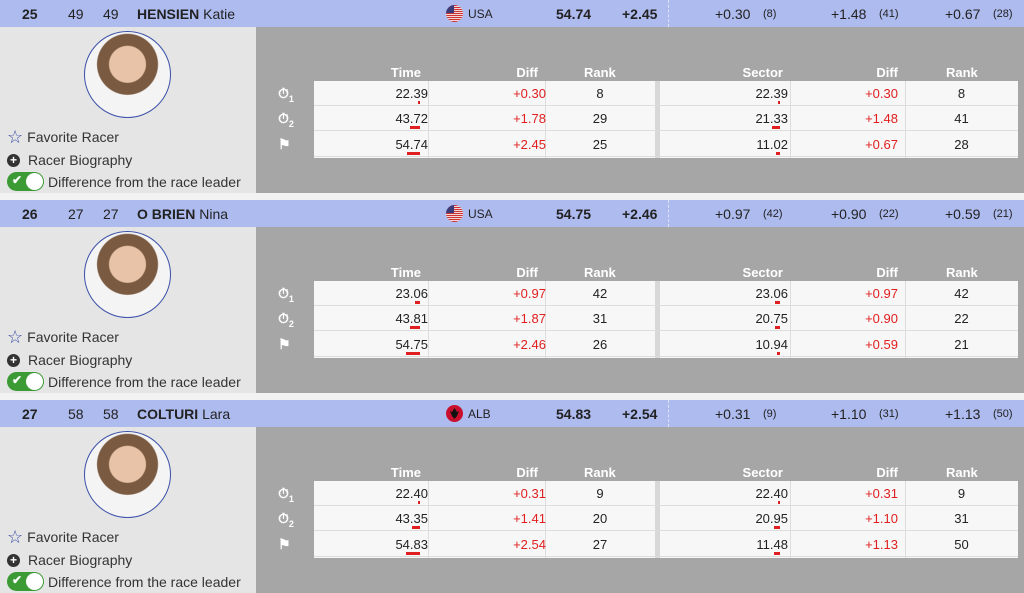 This screenshot has height=593, width=1024. Describe the element at coordinates (529, 93) in the screenshot. I see `diff-cell: +0.30` at that location.